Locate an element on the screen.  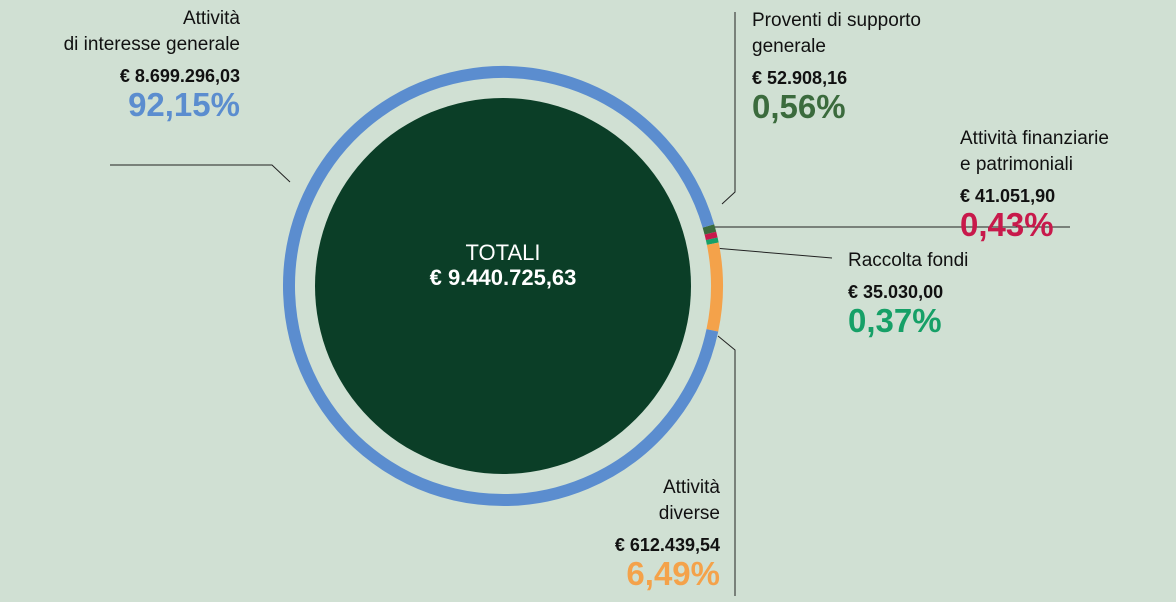
value-label: 0,56% is located at coordinates (799, 106).